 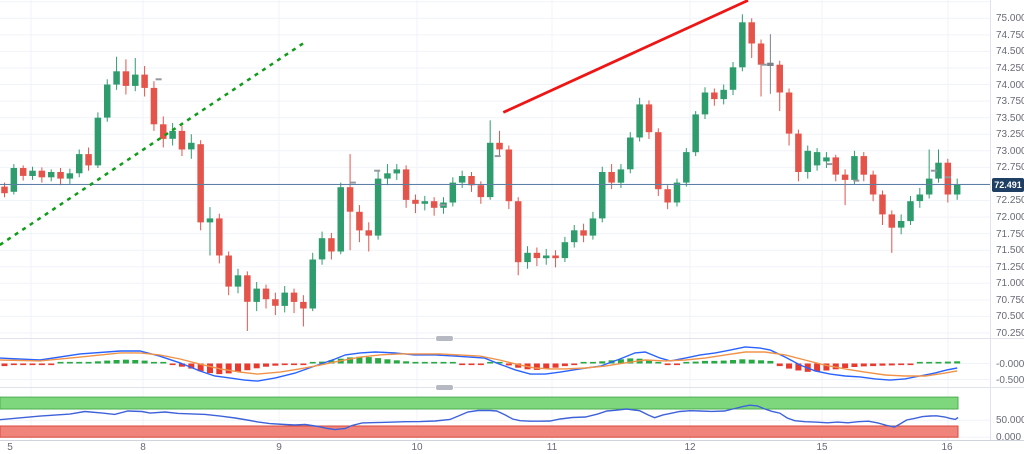 What do you see at coordinates (1010, 167) in the screenshot?
I see `price-tick-label: 72.750` at bounding box center [1010, 167].